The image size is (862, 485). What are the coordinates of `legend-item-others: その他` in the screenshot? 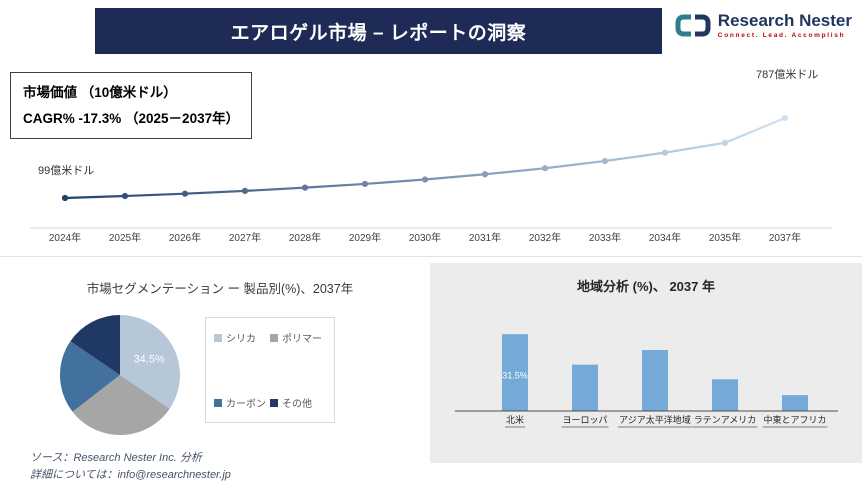 It's located at (298, 402).